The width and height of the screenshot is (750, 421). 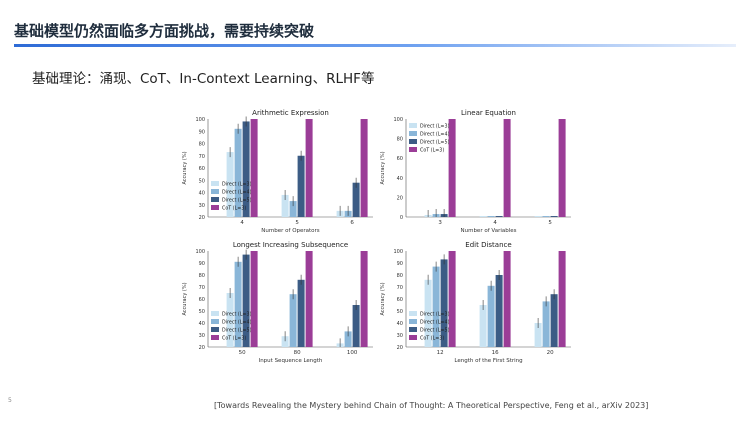 What do you see at coordinates (375, 45) in the screenshot?
I see `title-underline` at bounding box center [375, 45].